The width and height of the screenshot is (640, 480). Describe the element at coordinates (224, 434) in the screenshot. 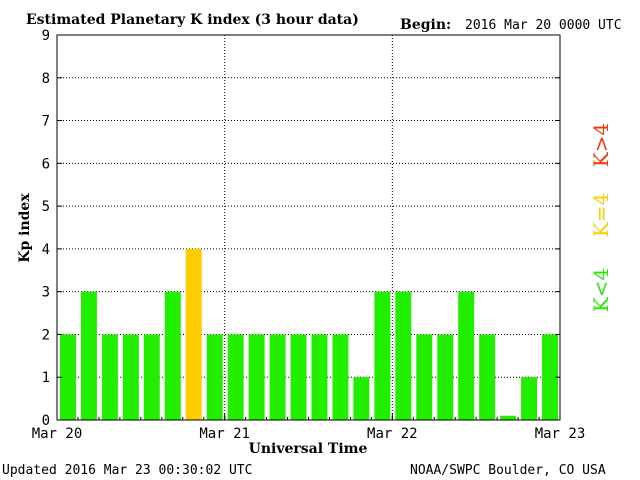

I see `x-tick-label: Mar 21` at that location.